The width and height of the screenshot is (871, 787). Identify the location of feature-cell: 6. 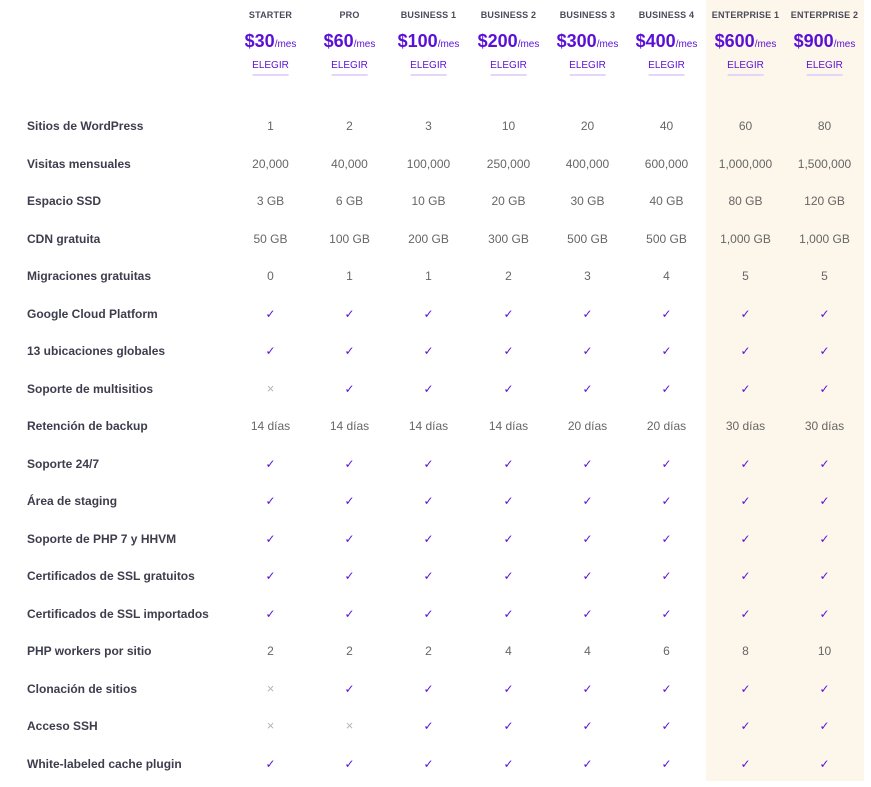
(666, 651).